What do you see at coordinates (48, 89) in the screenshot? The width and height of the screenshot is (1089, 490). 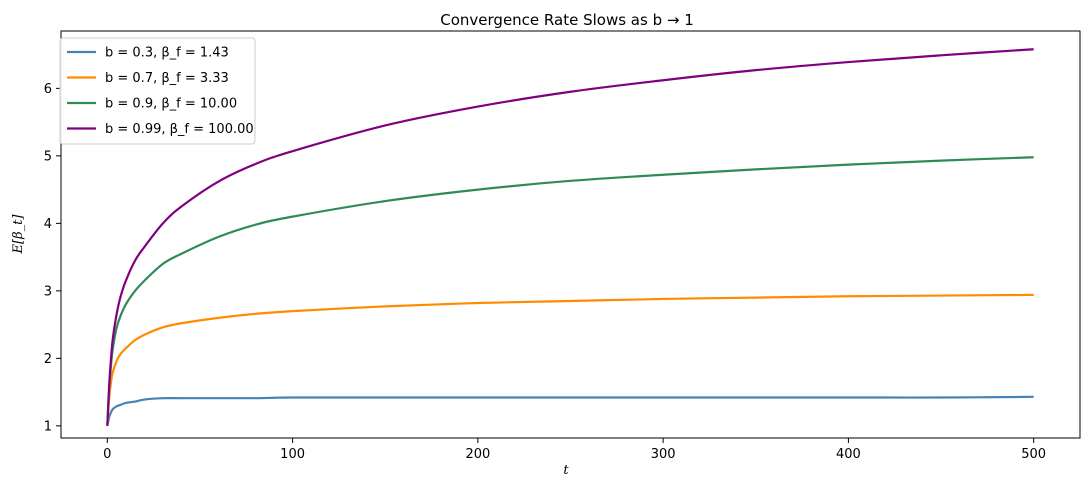 I see `y-tick-label: 6` at bounding box center [48, 89].